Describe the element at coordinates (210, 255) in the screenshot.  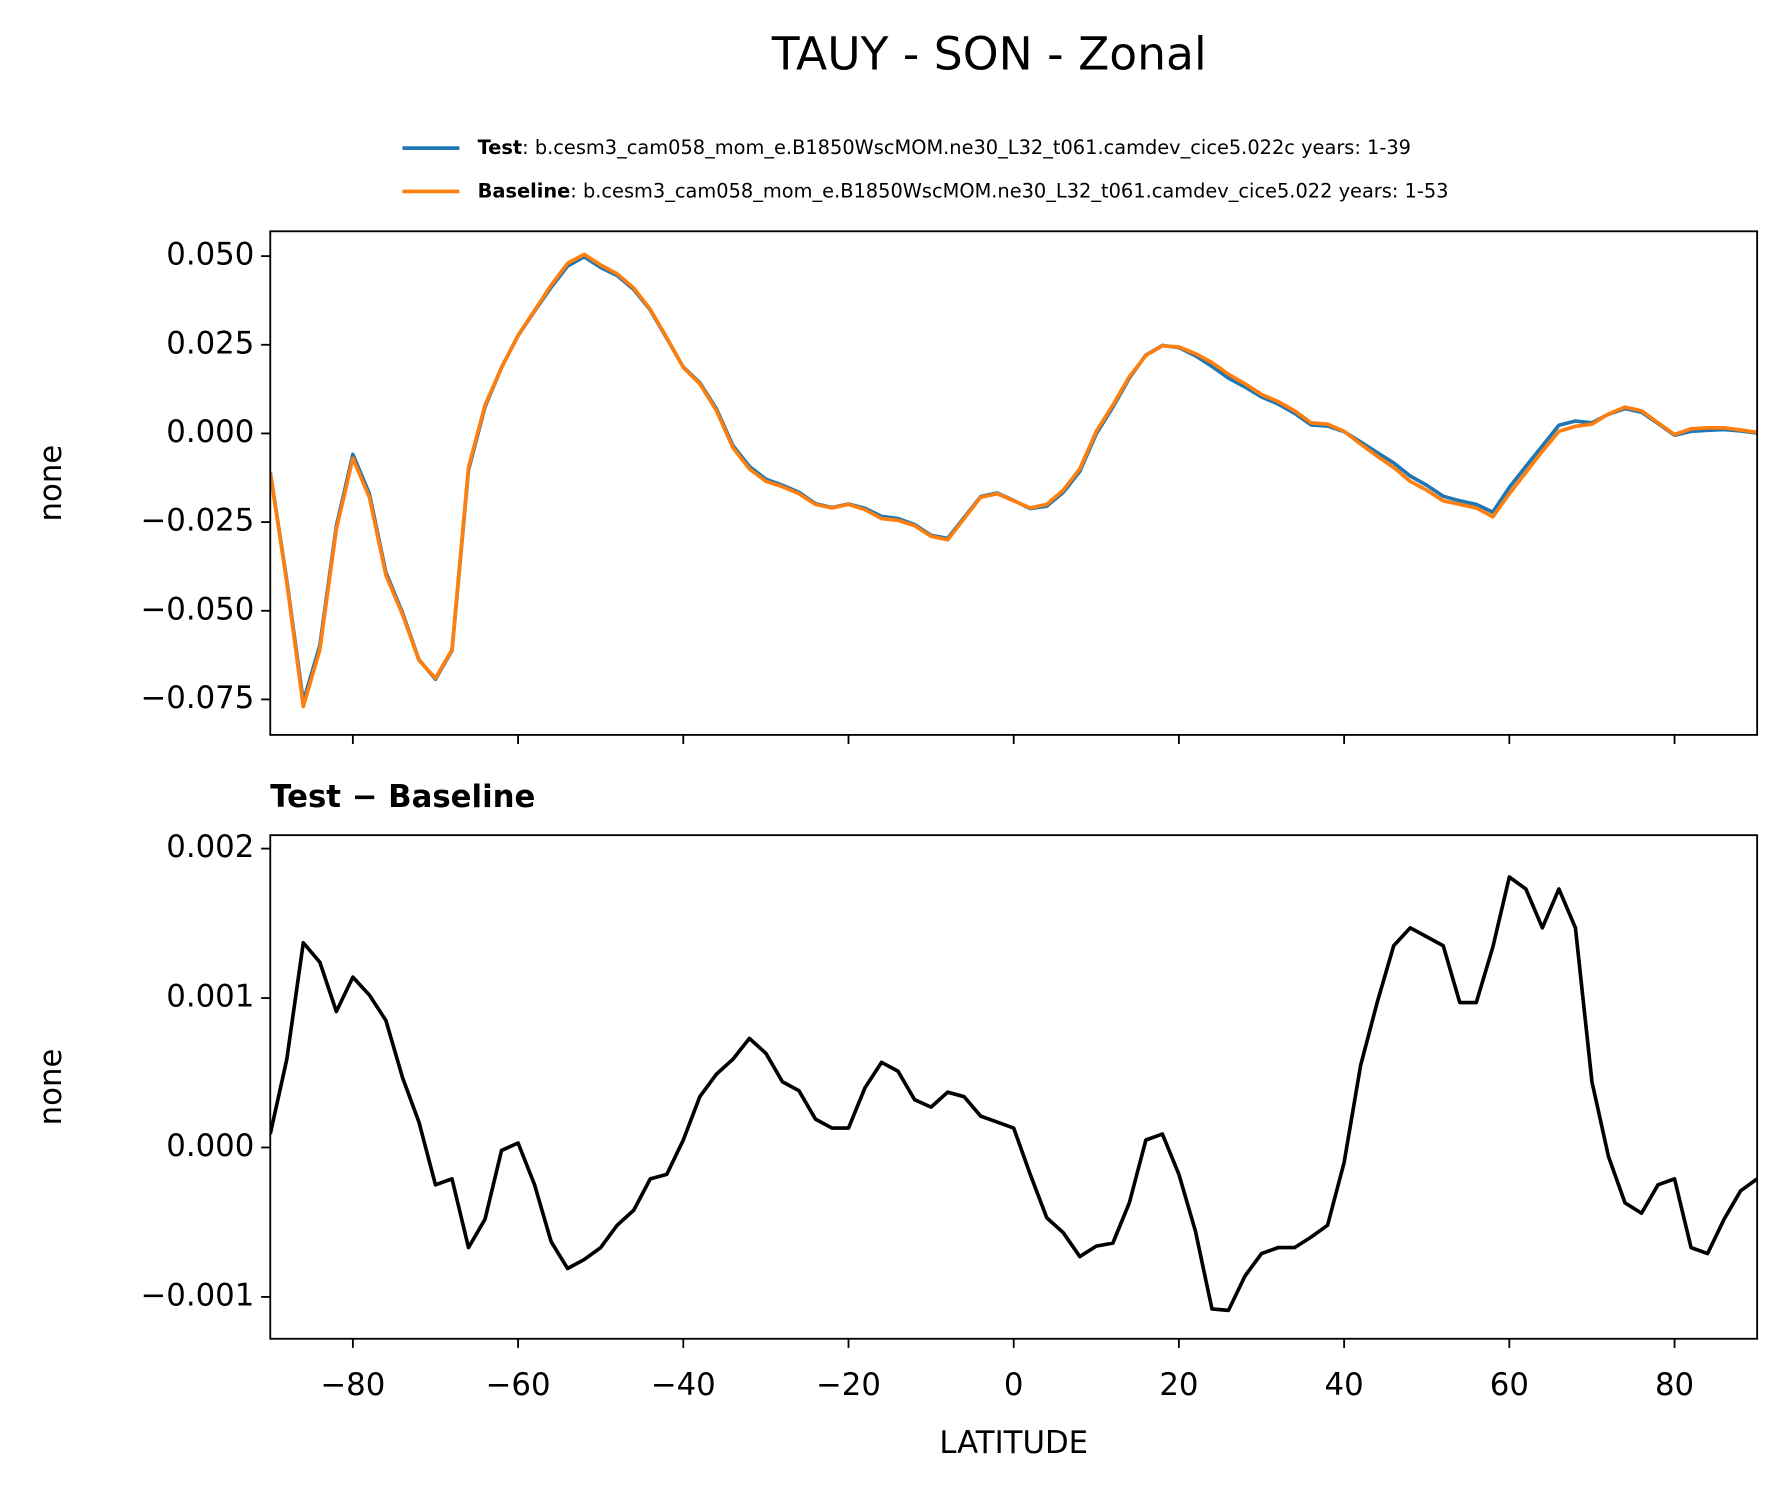
I see `y-tick-label: 0.050` at that location.